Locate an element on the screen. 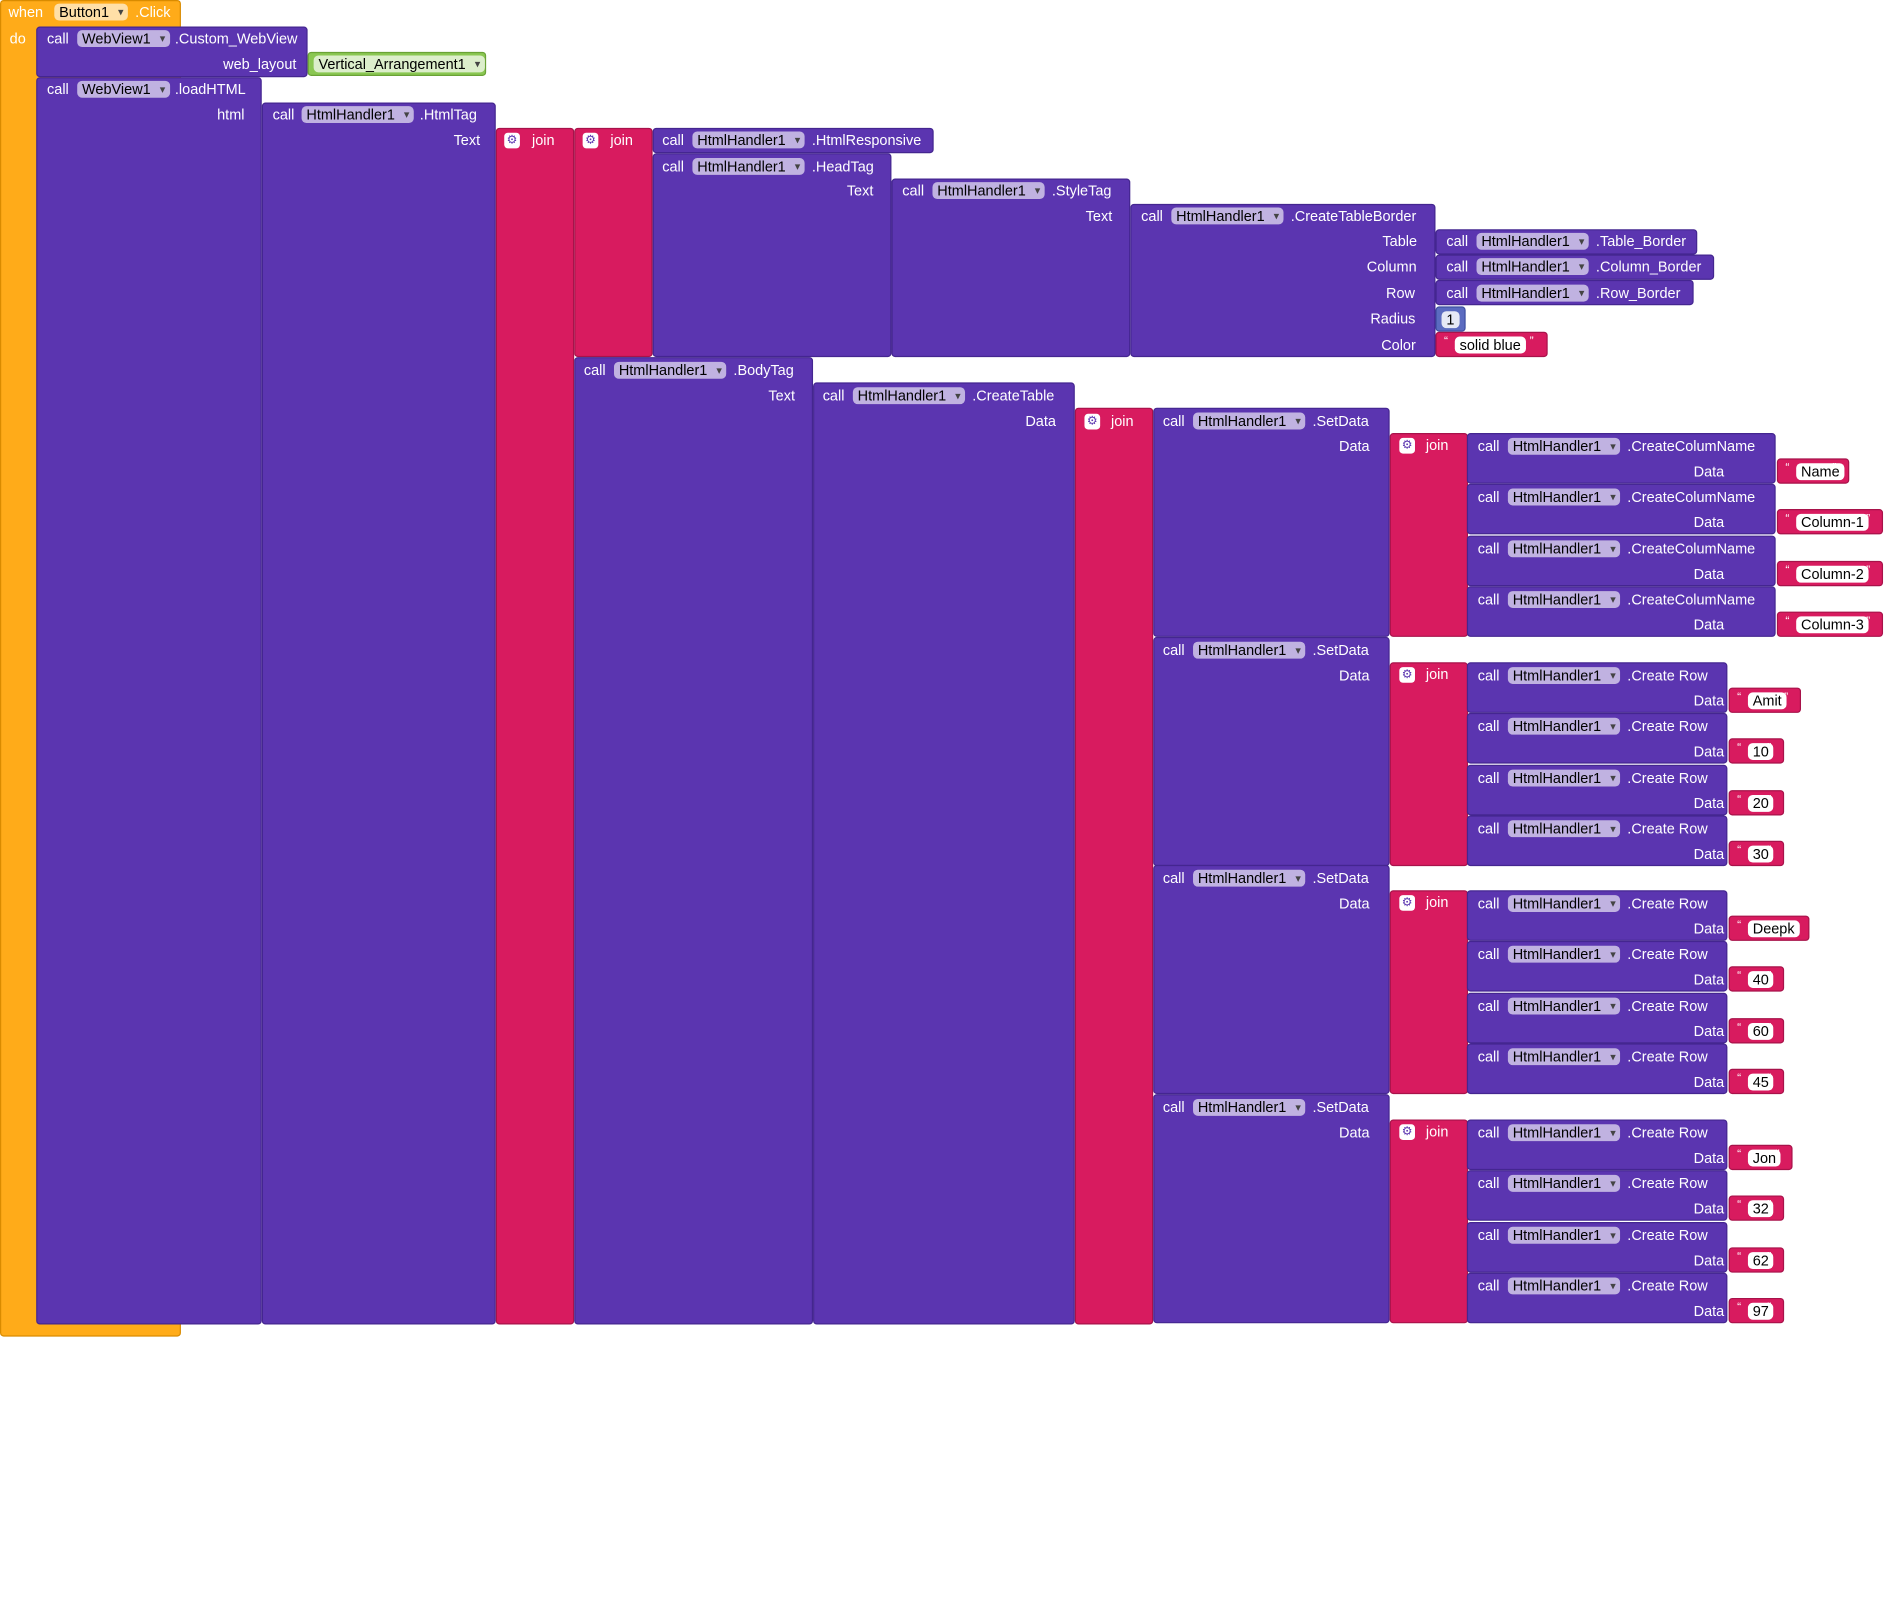 This screenshot has width=1891, height=1612. close-quote-icon: ” is located at coordinates (1769, 1308).